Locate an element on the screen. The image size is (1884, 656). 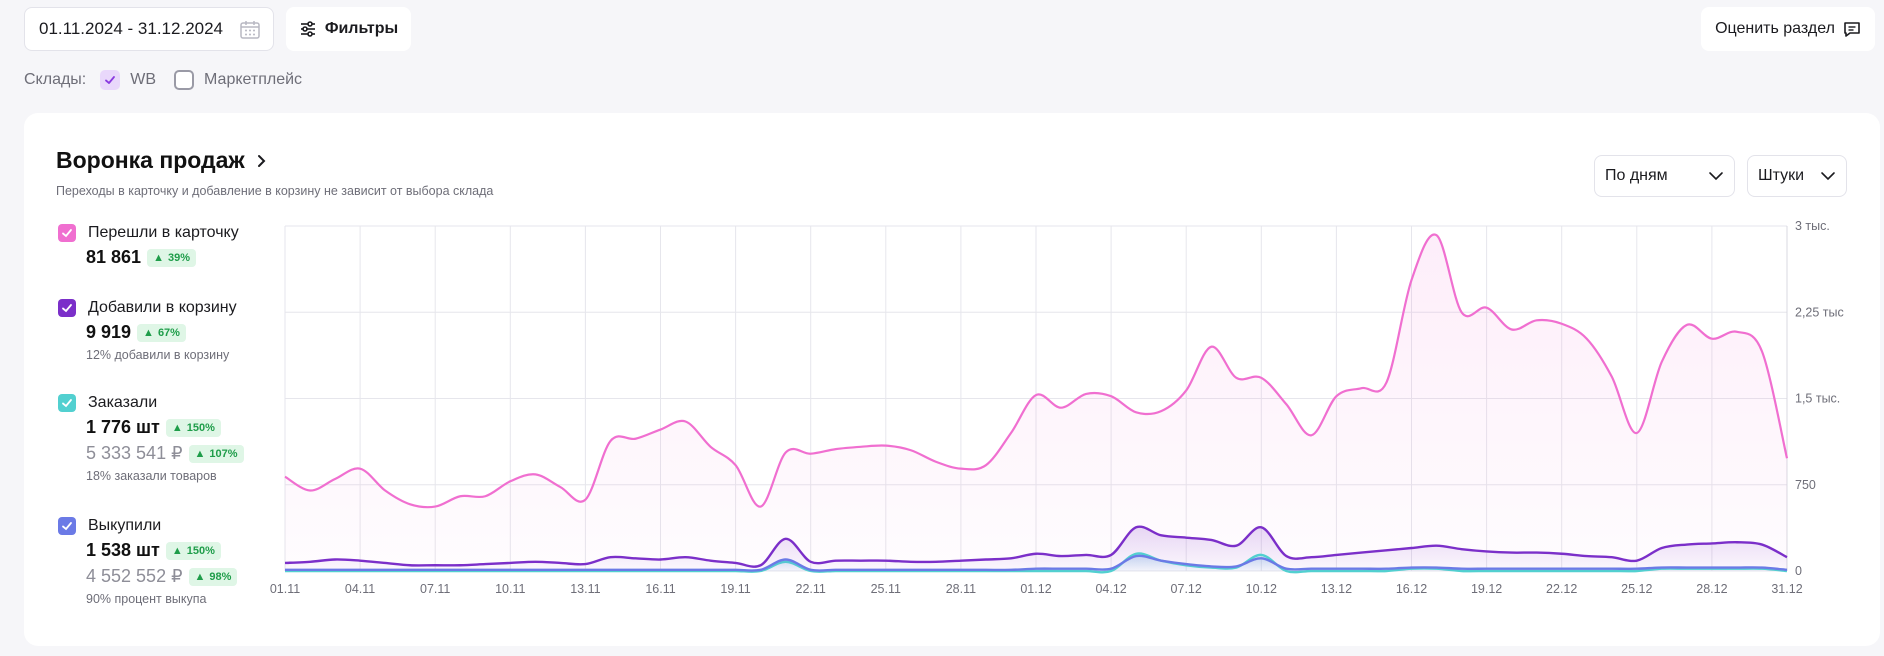
x-tick-label: 28.11 is located at coordinates (961, 589).